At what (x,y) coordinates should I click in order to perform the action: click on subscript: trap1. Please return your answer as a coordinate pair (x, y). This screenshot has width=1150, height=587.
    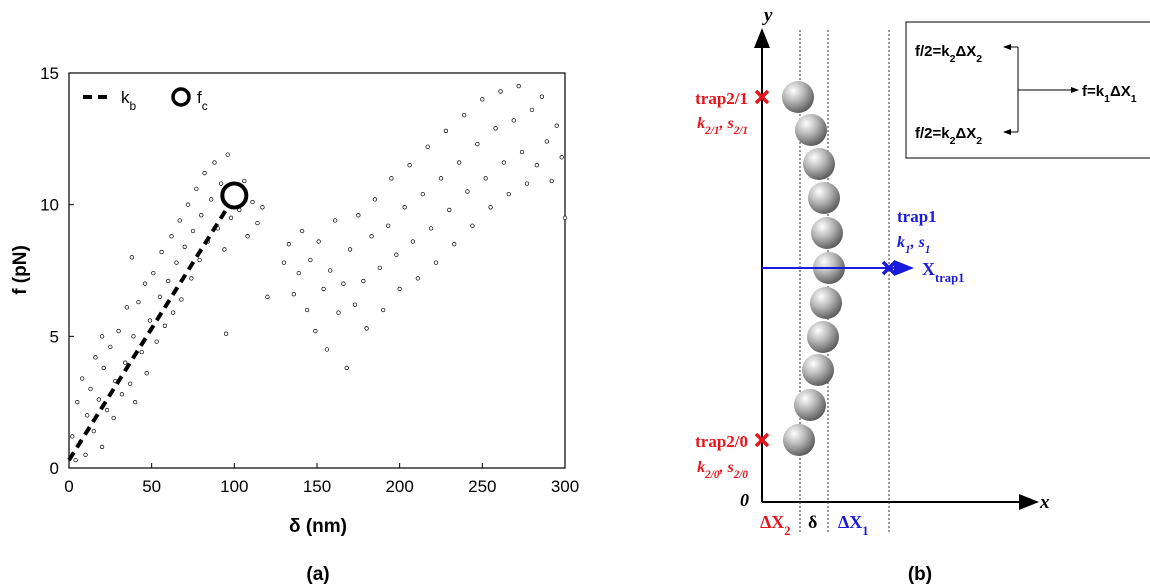
    Looking at the image, I should click on (949, 278).